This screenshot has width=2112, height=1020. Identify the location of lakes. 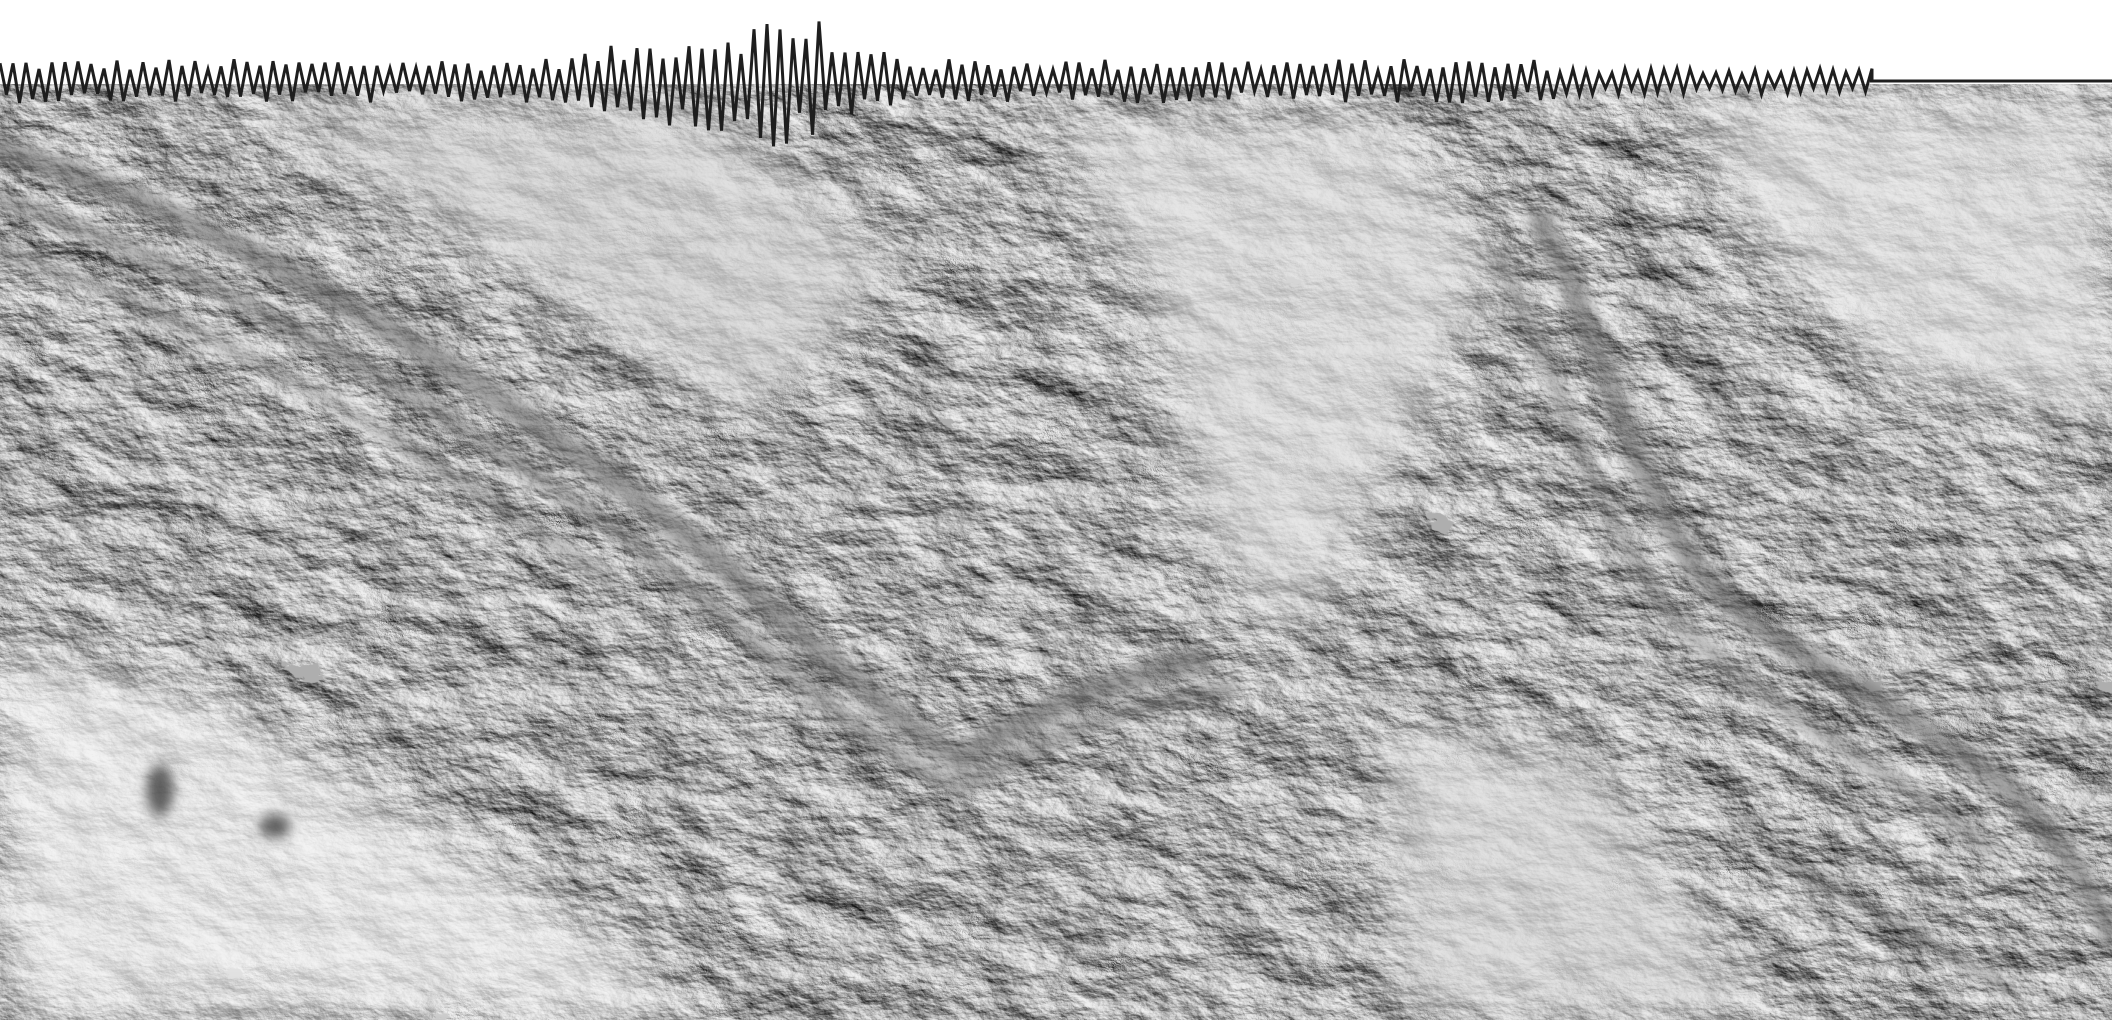
(218, 801).